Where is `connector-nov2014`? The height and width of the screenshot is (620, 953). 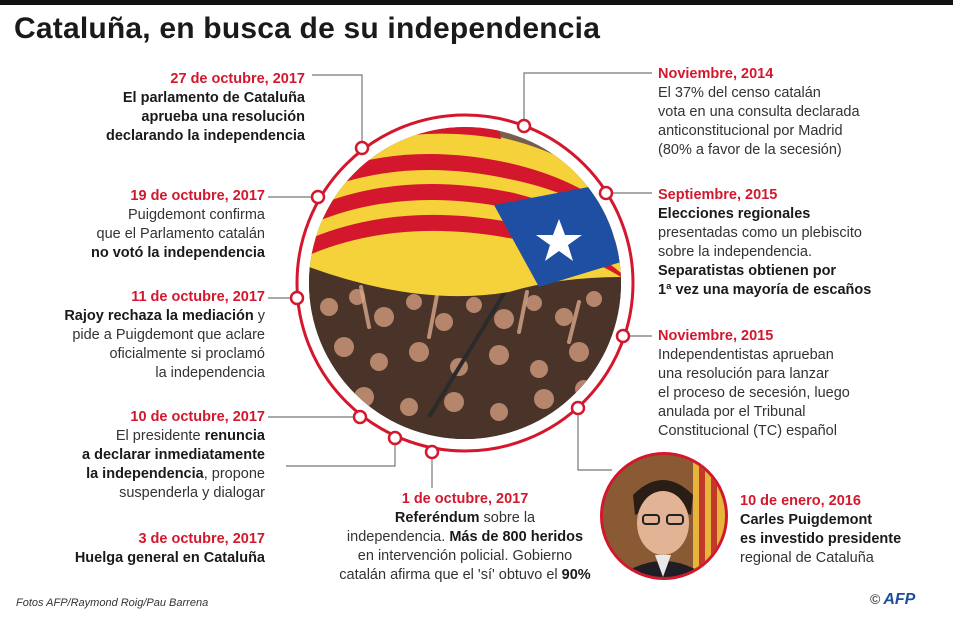 connector-nov2014 is located at coordinates (587, 99).